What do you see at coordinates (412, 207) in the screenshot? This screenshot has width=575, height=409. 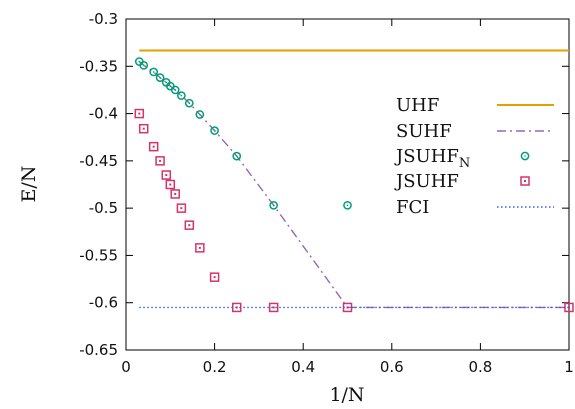 I see `legend-label: FCI` at bounding box center [412, 207].